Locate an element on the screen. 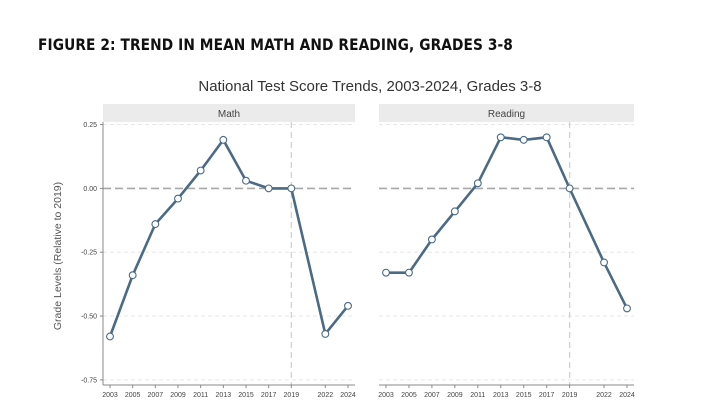 The width and height of the screenshot is (705, 419). panel-header-reading is located at coordinates (506, 113).